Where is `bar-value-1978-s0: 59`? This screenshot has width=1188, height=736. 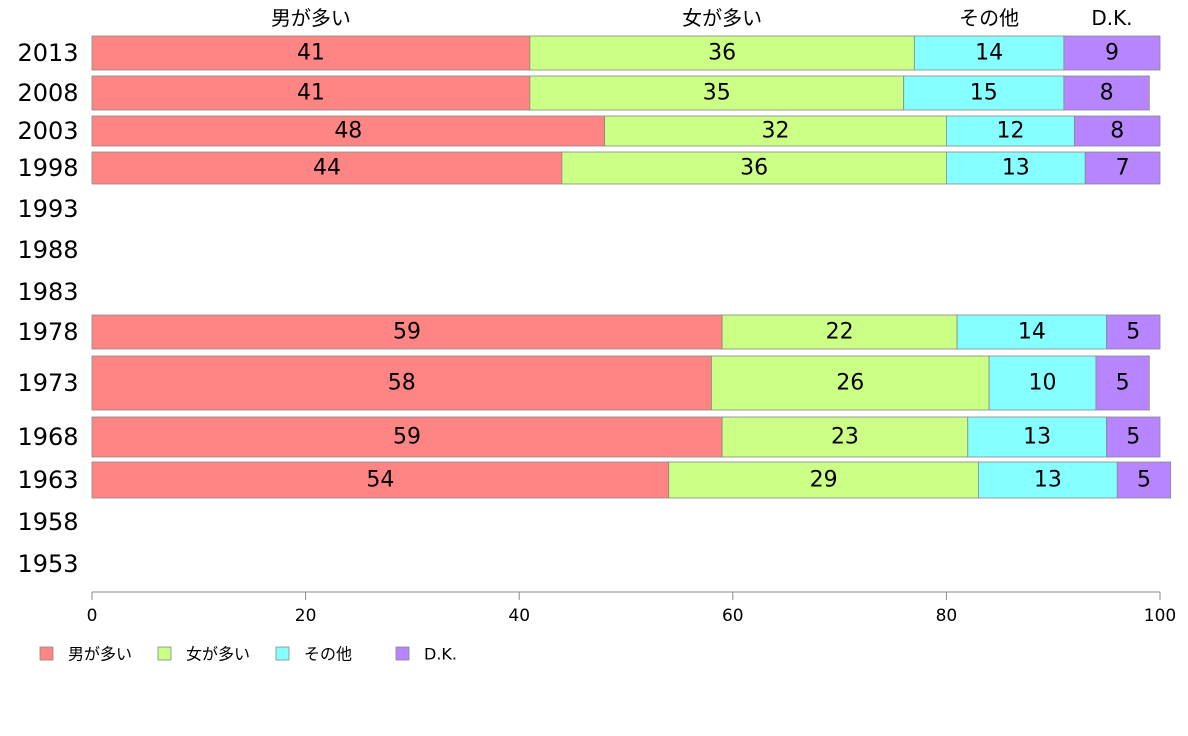 bar-value-1978-s0: 59 is located at coordinates (407, 332).